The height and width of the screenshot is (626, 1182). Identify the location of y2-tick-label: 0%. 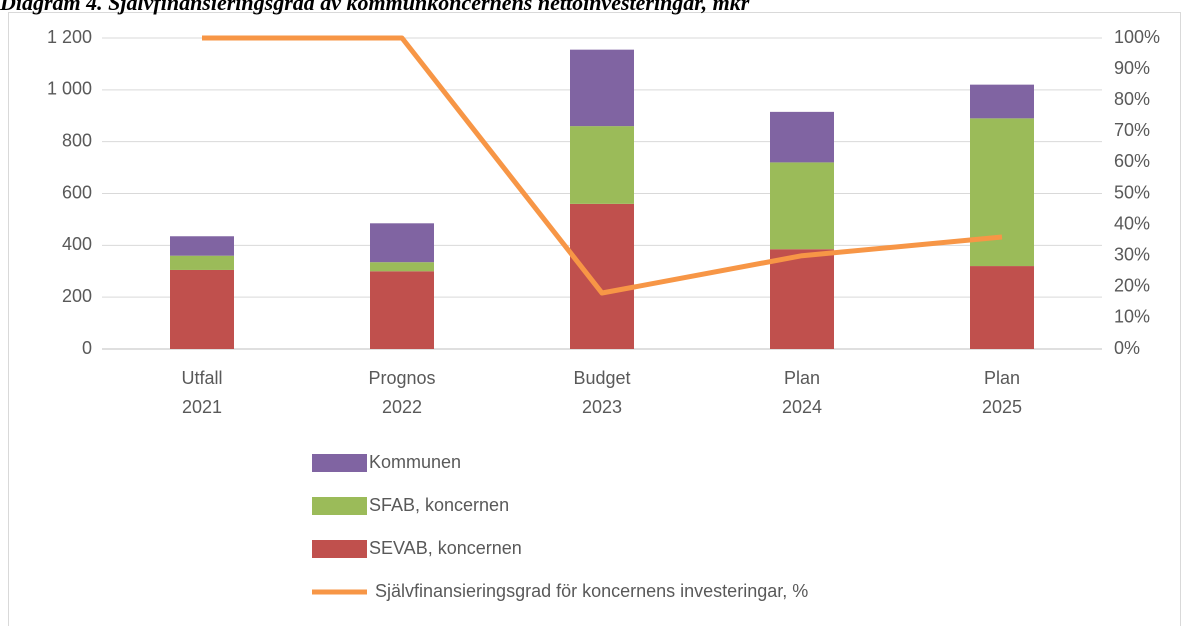
(1127, 348).